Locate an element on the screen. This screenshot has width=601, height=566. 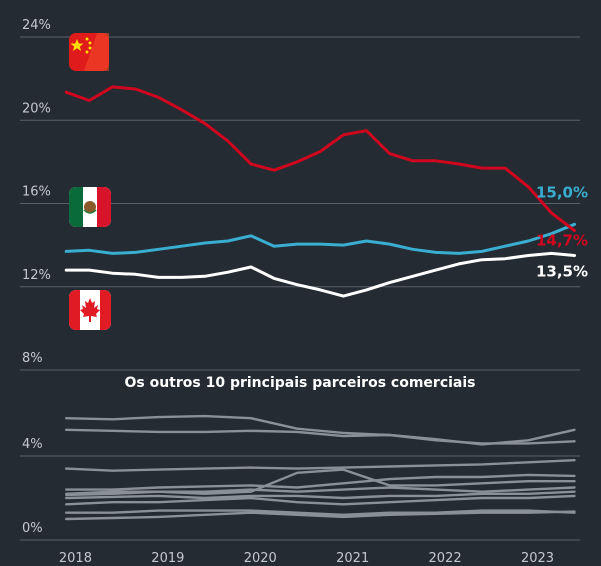
flag-china is located at coordinates (89, 52).